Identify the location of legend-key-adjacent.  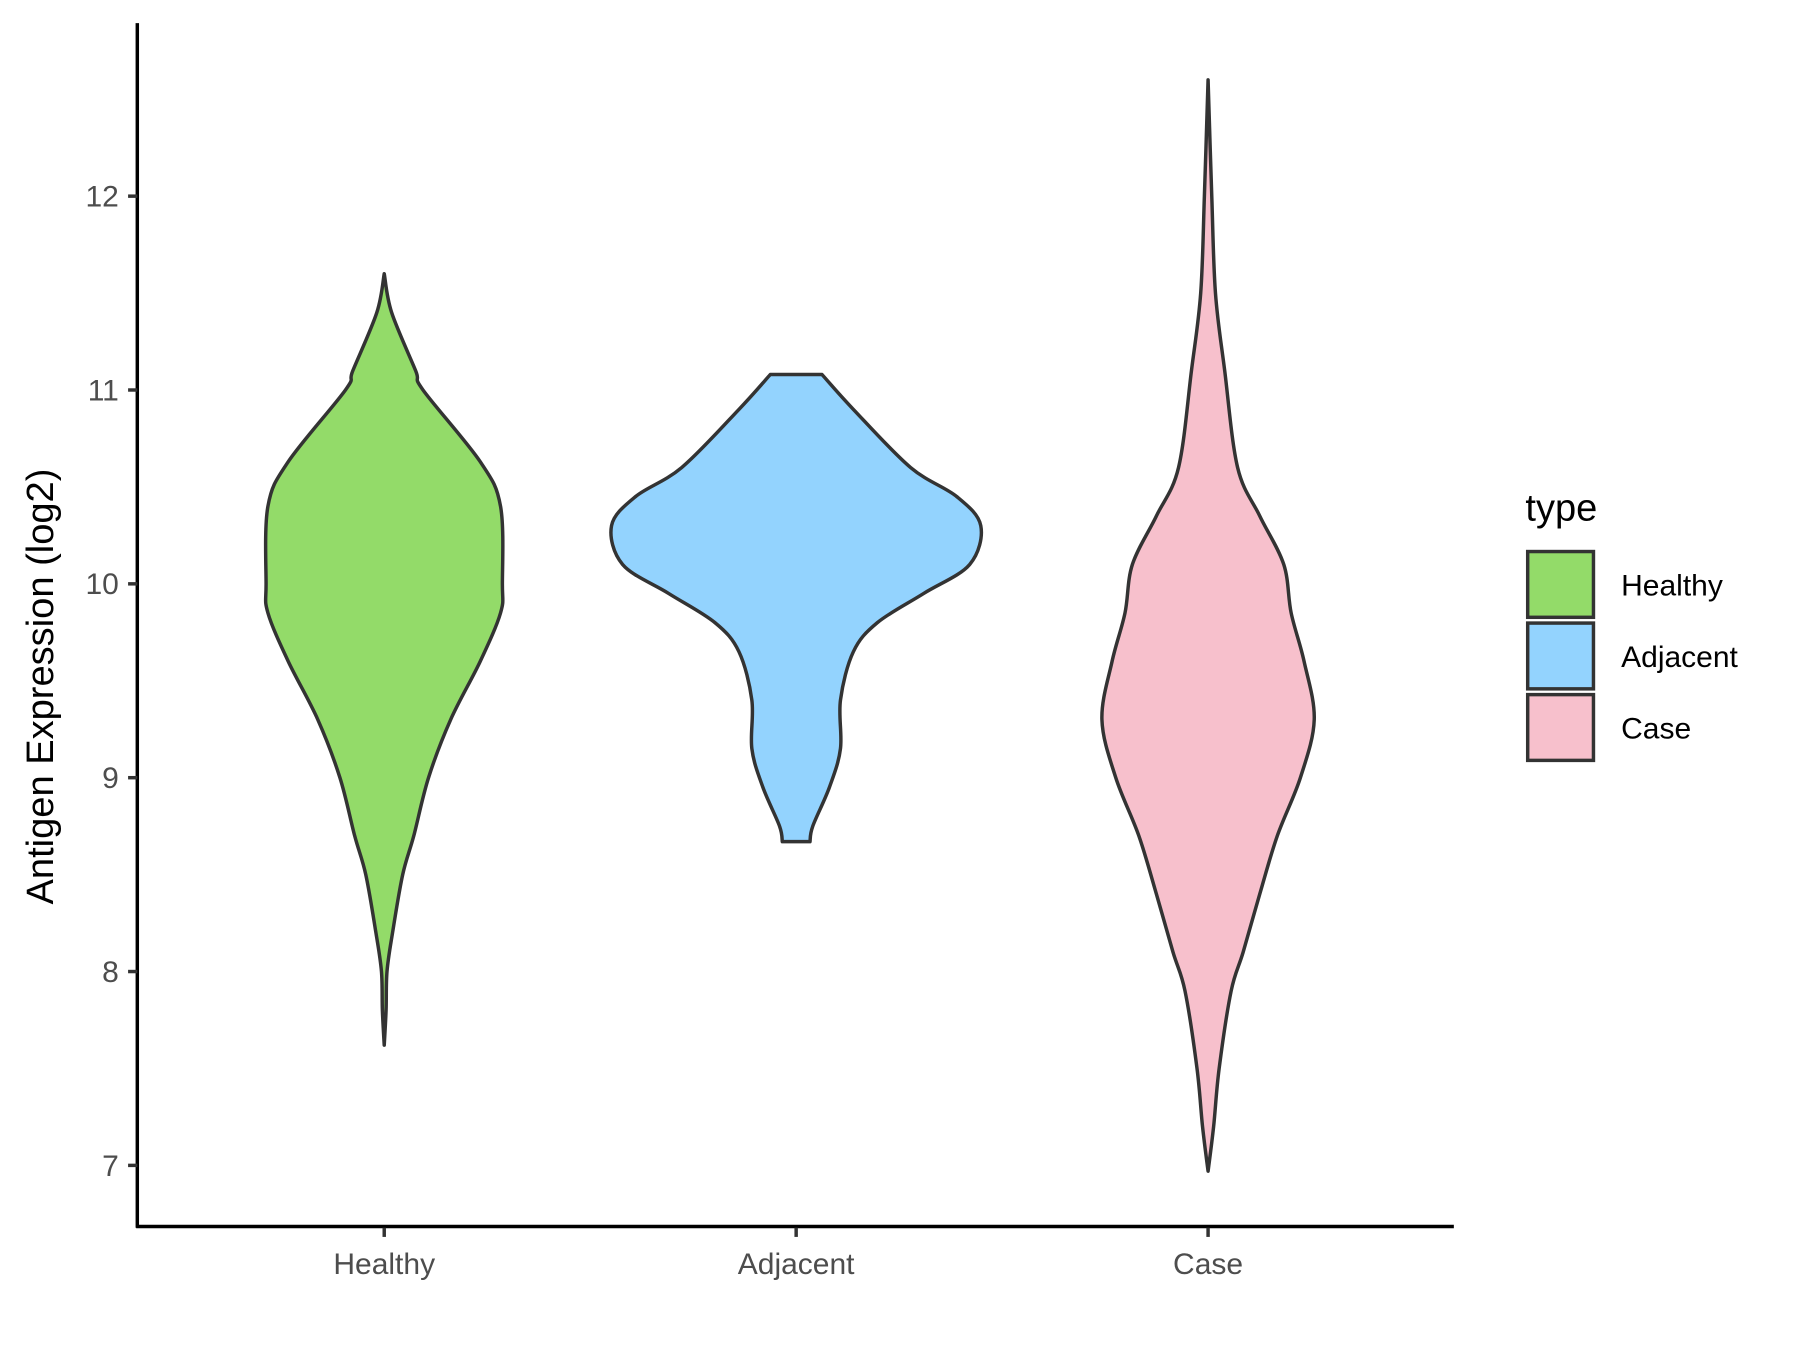
(1560, 656).